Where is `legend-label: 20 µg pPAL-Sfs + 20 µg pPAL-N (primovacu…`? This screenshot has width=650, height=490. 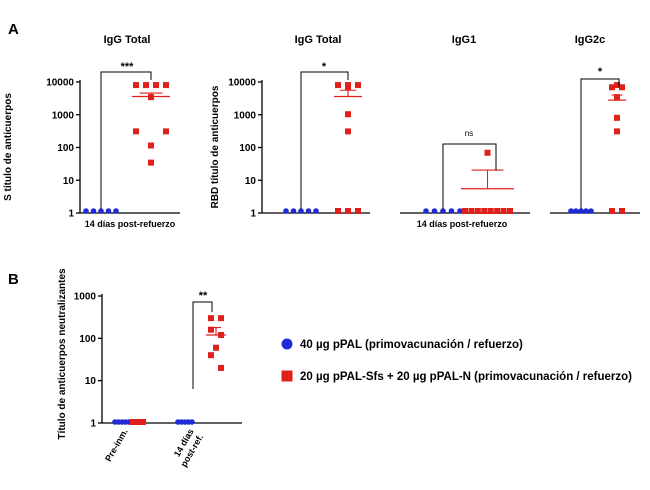
legend-label: 20 µg pPAL-Sfs + 20 µg pPAL-N (primovacu… is located at coordinates (466, 377).